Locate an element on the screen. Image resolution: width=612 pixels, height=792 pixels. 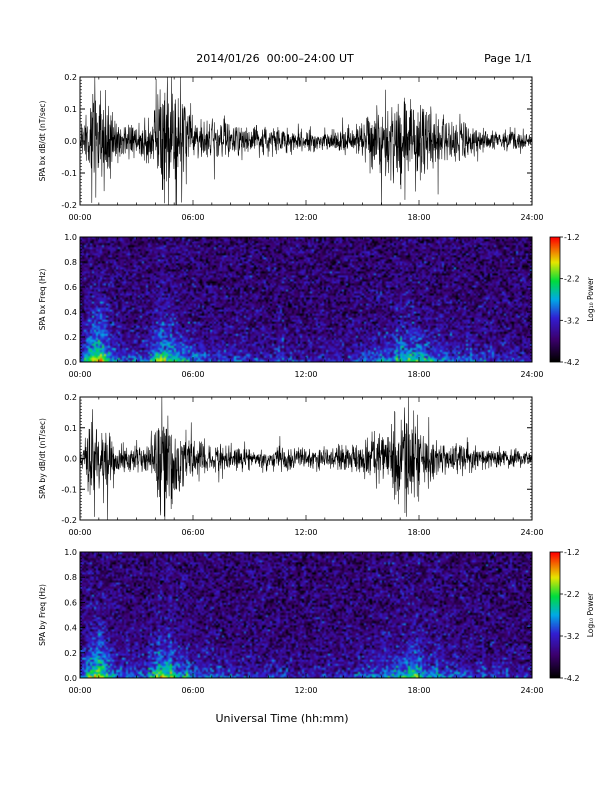
panel-3-xtick-label: 06:00 is located at coordinates (192, 532).